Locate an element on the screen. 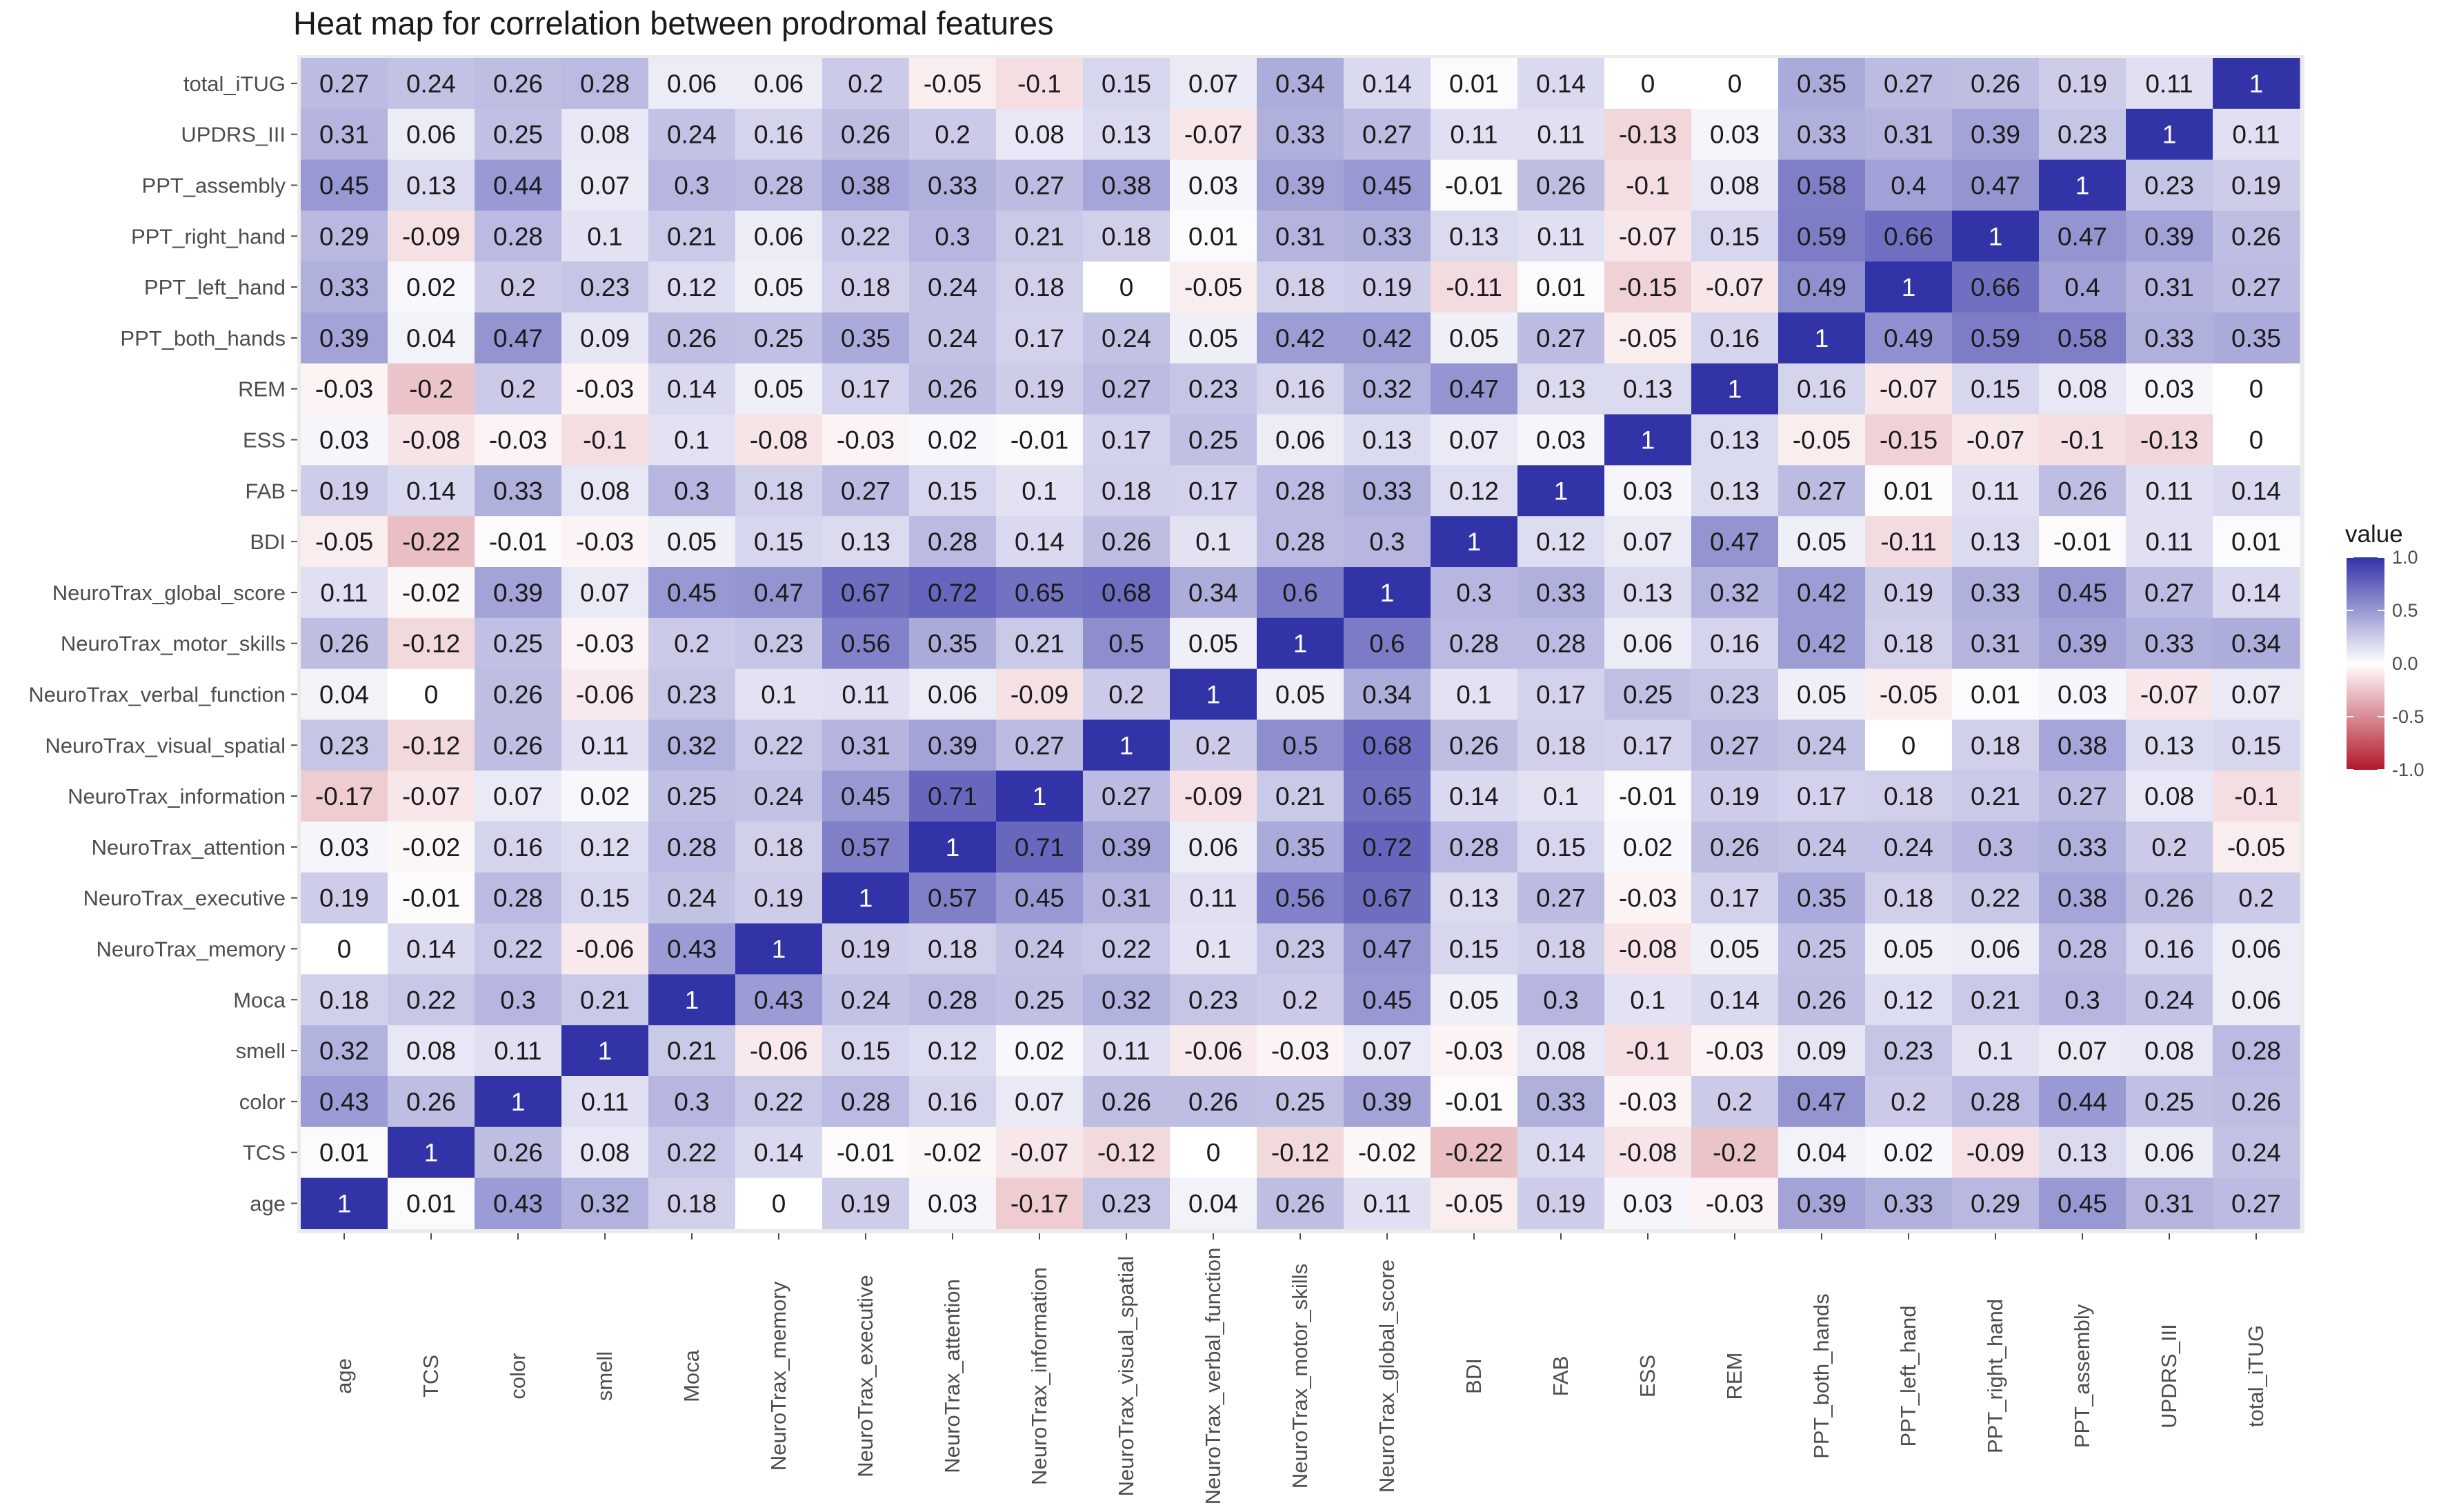  cell-value-label: -0.09 is located at coordinates (1995, 1153).